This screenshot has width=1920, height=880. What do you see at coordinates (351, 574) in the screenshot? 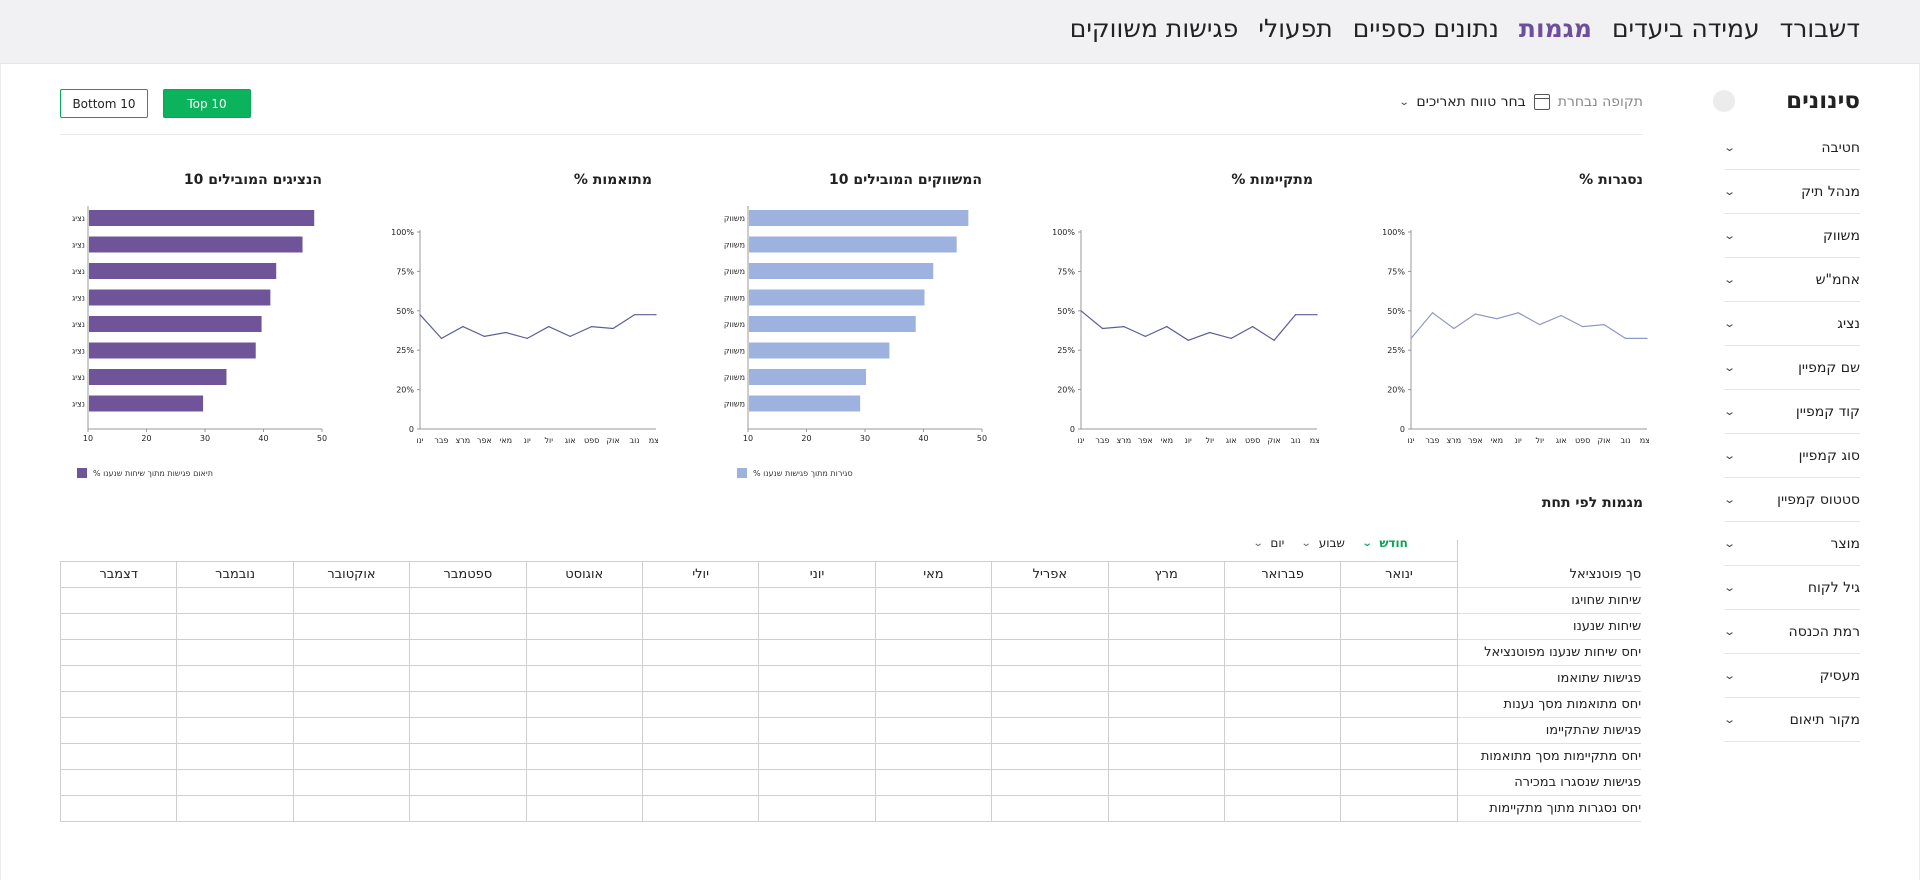
I see `month-header: אוקטובר` at bounding box center [351, 574].